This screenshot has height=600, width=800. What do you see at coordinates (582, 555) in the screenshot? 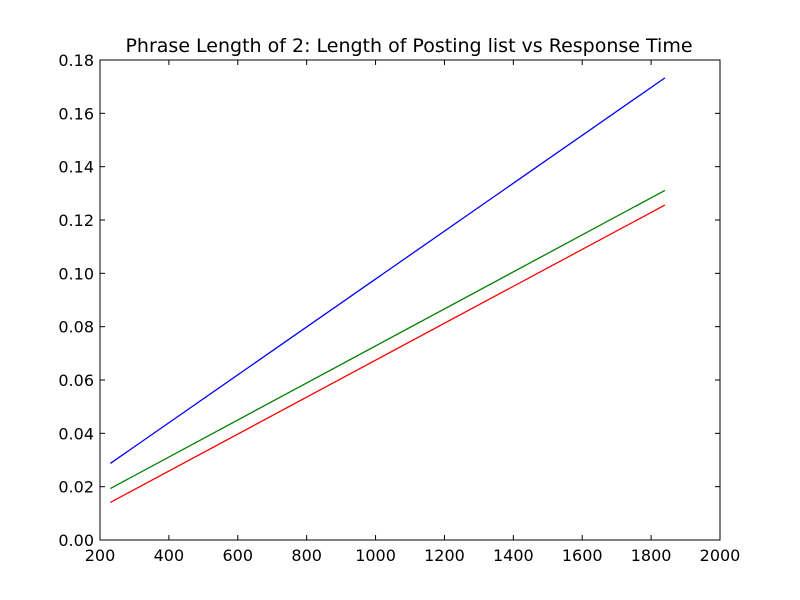
I see `x-tick-label: 1600` at bounding box center [582, 555].